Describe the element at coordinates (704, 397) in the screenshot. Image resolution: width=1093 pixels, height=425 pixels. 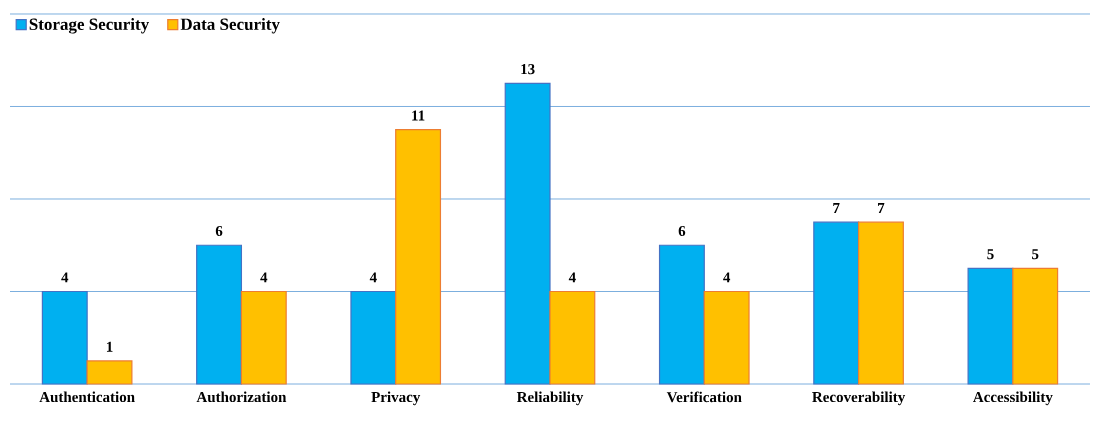
I see `x-tick-label: Verification` at that location.